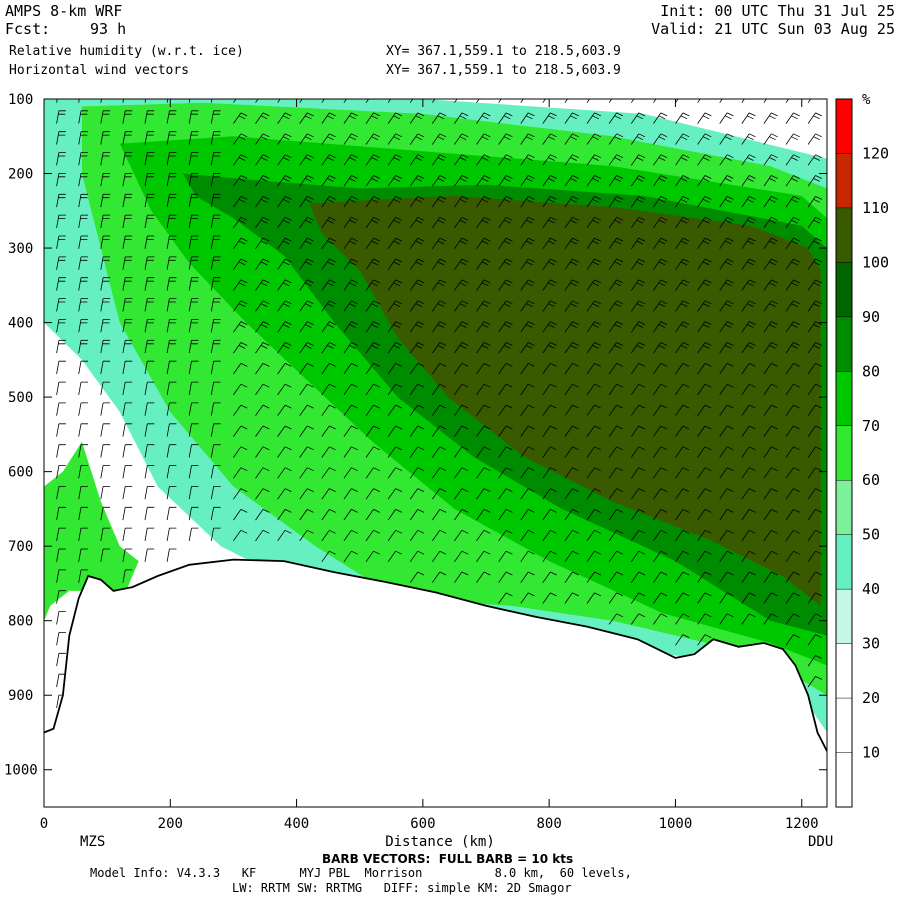  What do you see at coordinates (64, 11) in the screenshot?
I see `model-title: AMPS 8-km WRF` at bounding box center [64, 11].